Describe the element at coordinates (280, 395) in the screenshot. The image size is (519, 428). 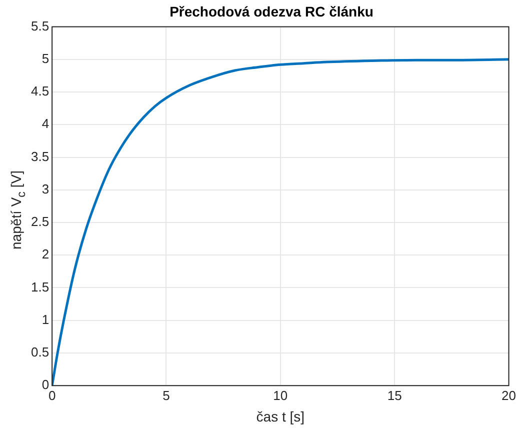
I see `x-tick-label: 10` at that location.